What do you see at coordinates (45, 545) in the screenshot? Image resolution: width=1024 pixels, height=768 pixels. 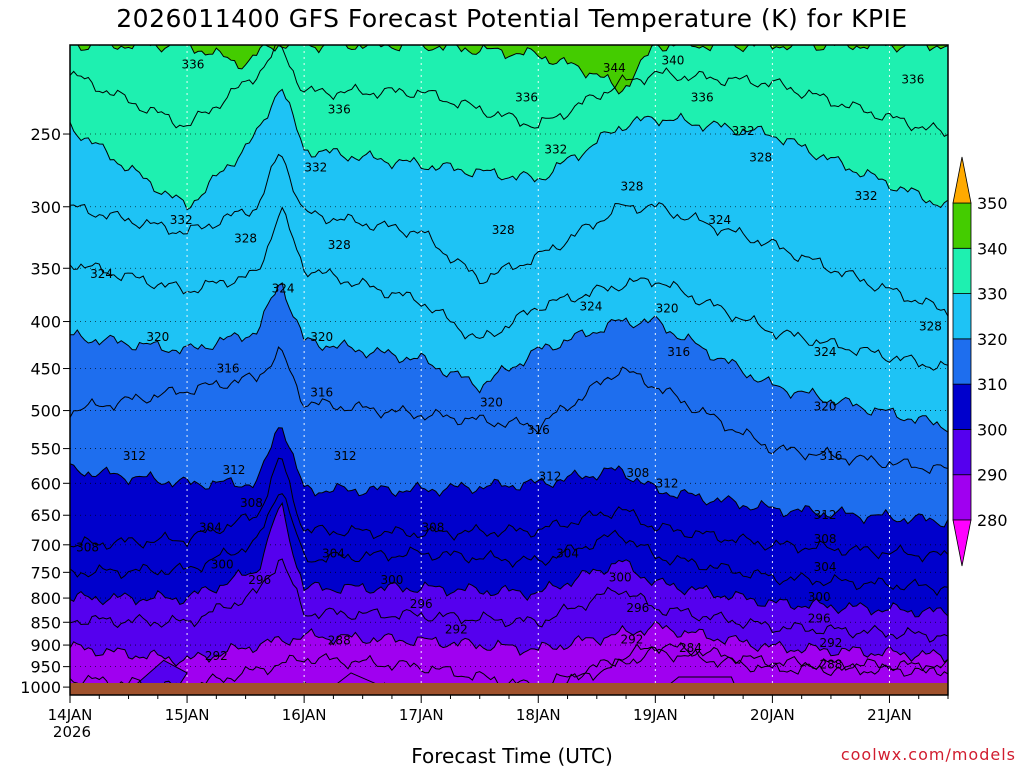 I see `y-tick-label: 700` at bounding box center [45, 545].